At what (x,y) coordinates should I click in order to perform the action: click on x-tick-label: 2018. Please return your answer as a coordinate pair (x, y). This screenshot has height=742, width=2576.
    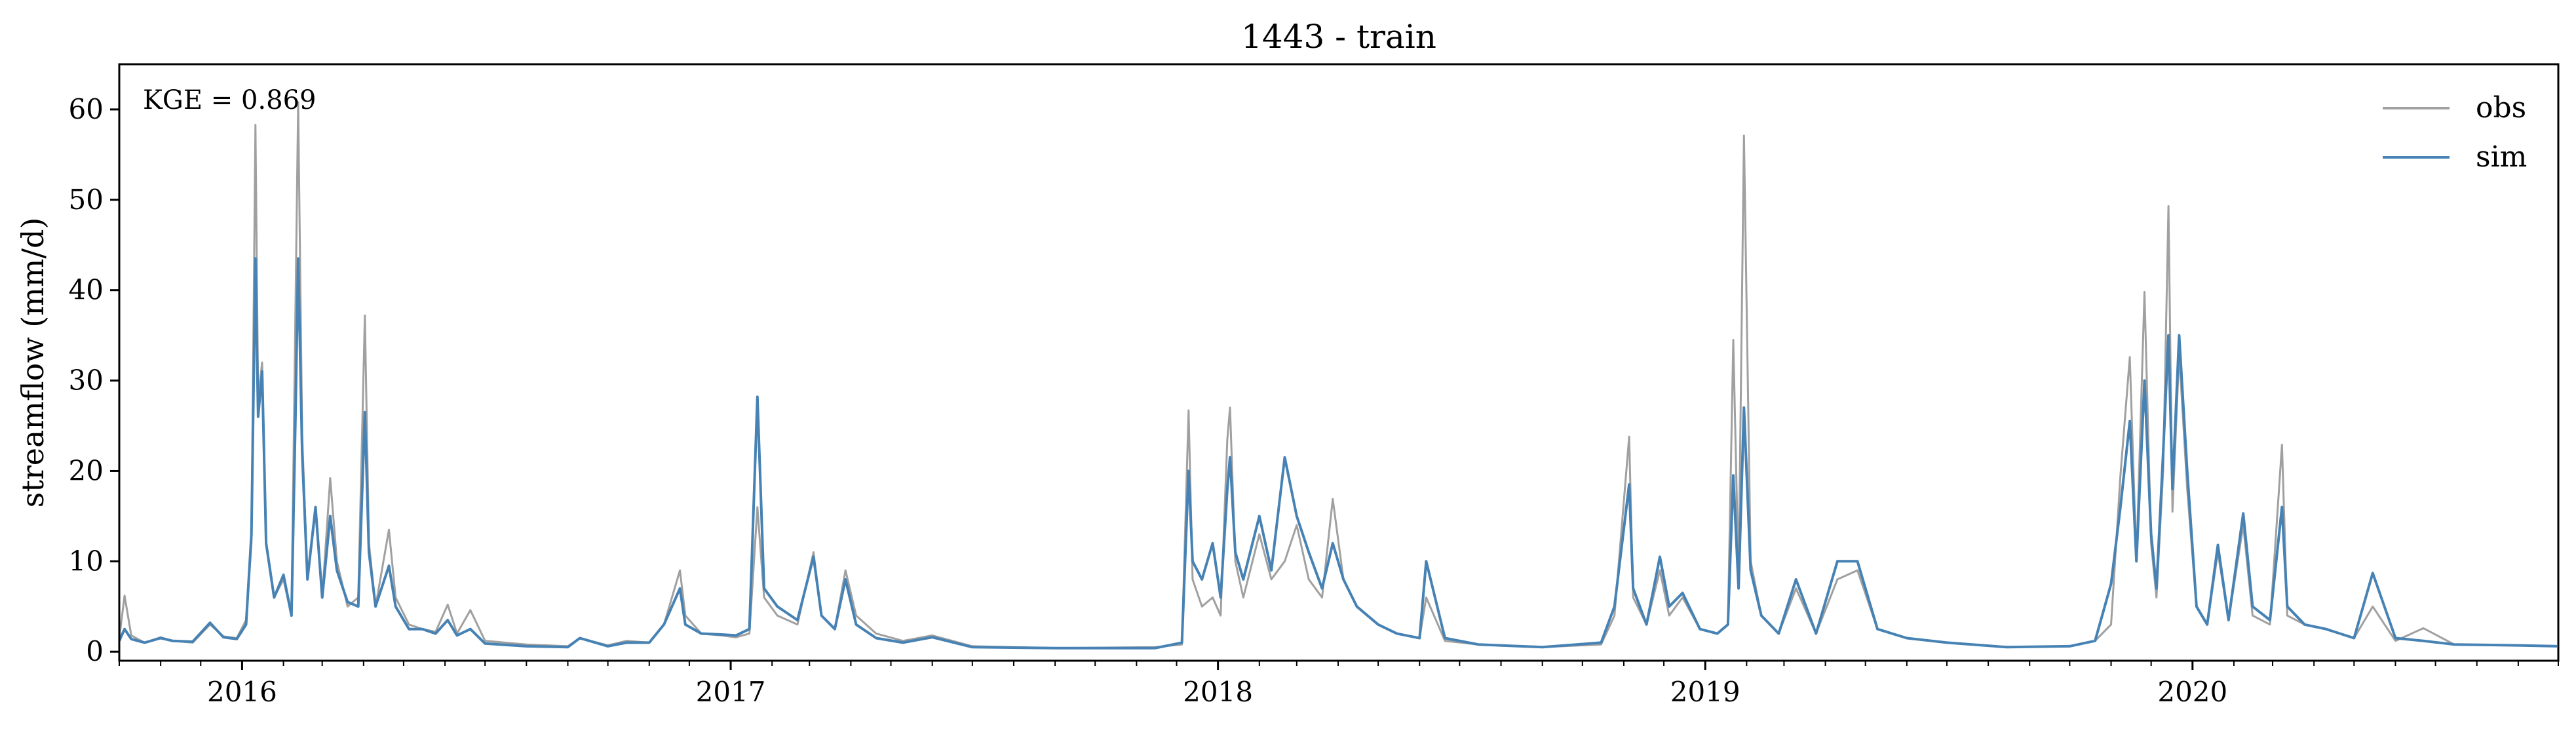
    Looking at the image, I should click on (1218, 692).